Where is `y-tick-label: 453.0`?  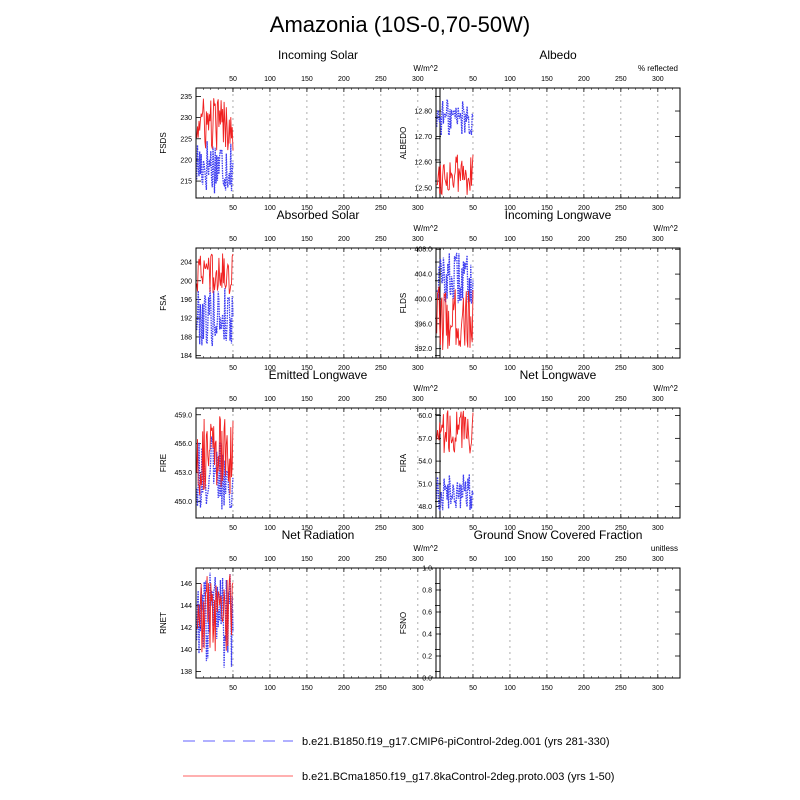
y-tick-label: 453.0 is located at coordinates (183, 473).